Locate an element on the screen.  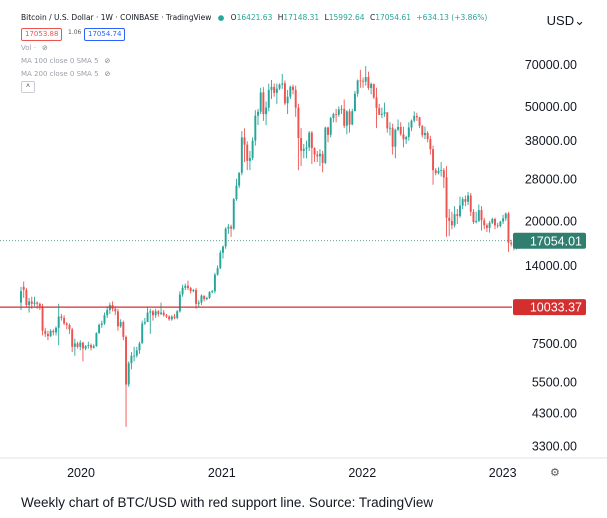
indicator-ma200: MA 200 close 0 SMA 5 ⊘ is located at coordinates (65, 74).